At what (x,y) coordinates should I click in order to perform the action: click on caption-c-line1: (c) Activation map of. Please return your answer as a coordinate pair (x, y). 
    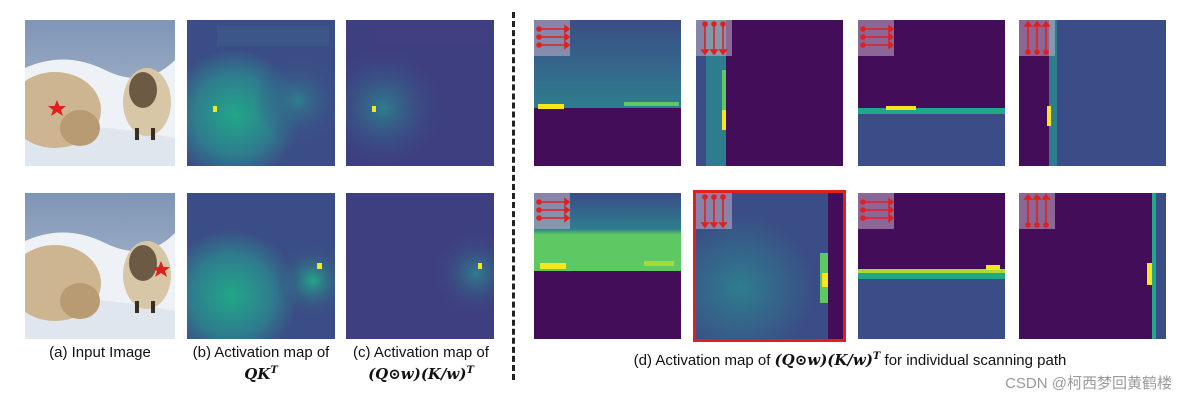
    Looking at the image, I should click on (421, 352).